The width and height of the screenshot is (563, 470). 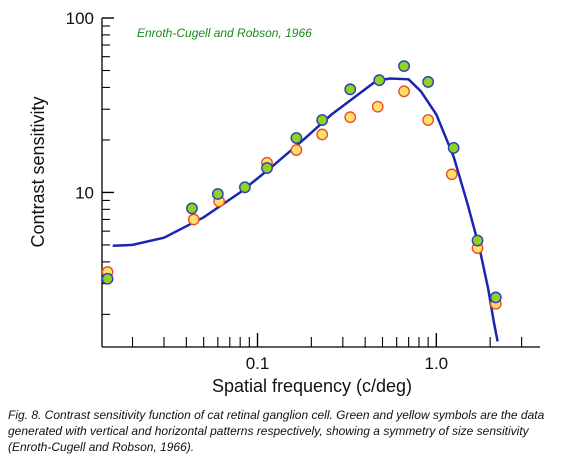 What do you see at coordinates (437, 363) in the screenshot?
I see `x-tick-label: 1.0` at bounding box center [437, 363].